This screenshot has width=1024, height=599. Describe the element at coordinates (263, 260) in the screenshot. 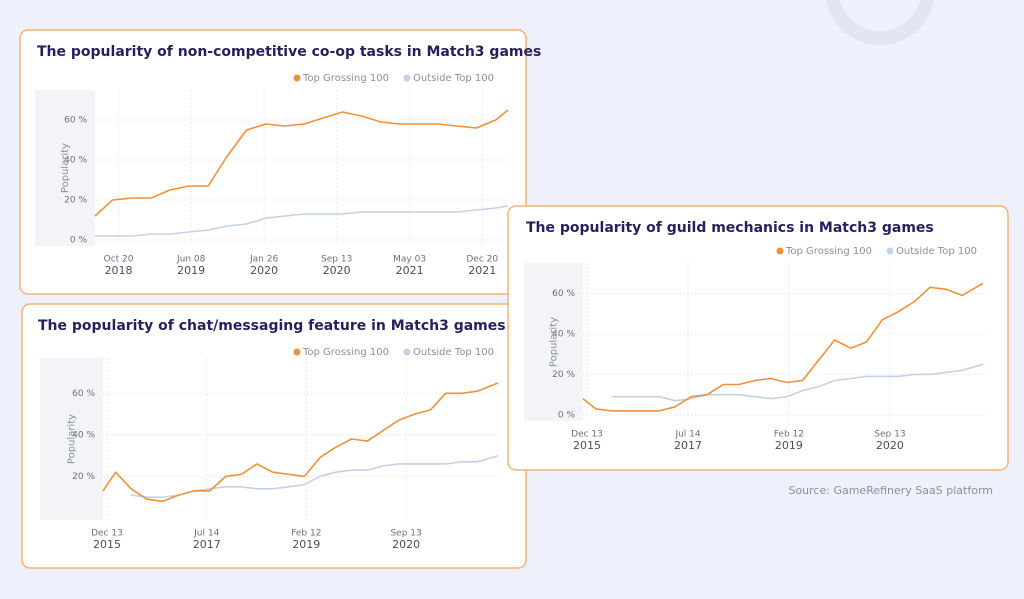

I see `x-tick-label: Jan 26` at that location.